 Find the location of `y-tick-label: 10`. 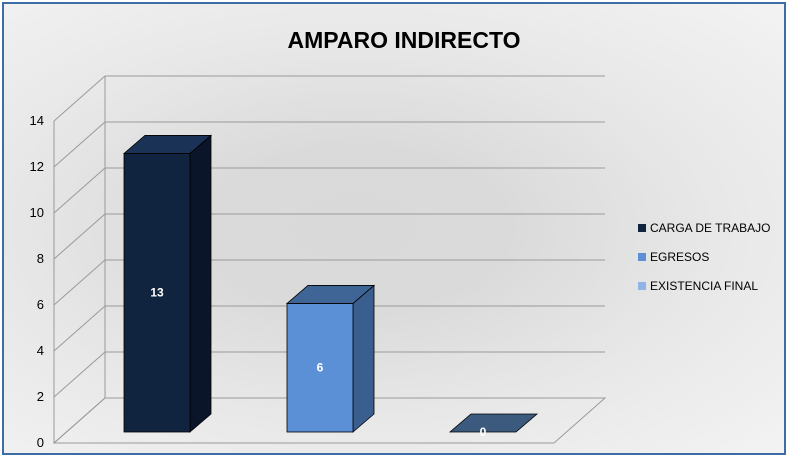

y-tick-label: 10 is located at coordinates (37, 212).